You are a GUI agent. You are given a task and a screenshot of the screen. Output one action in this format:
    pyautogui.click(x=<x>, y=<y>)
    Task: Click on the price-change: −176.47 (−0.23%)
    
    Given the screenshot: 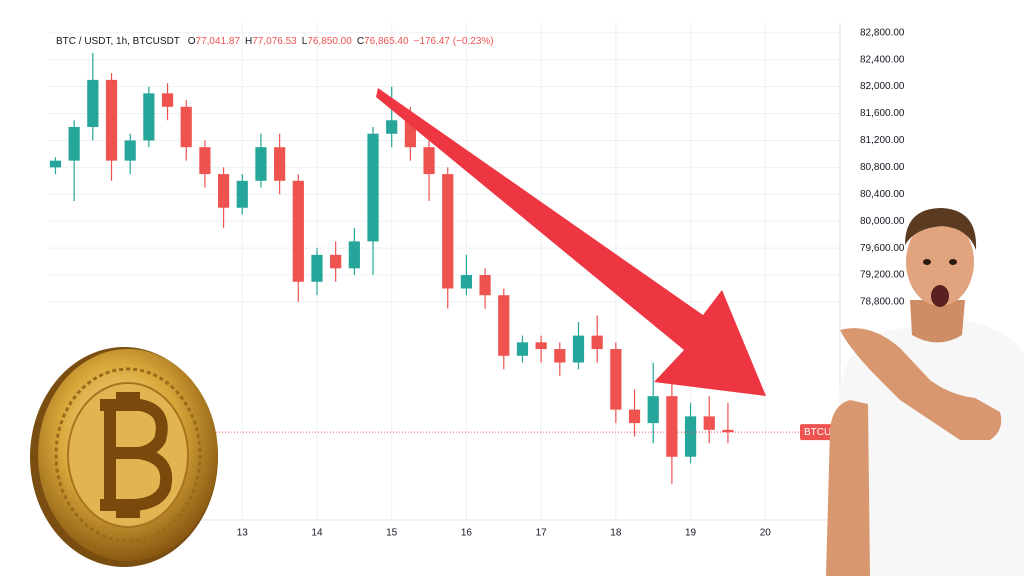 What is the action you would take?
    pyautogui.click(x=454, y=41)
    